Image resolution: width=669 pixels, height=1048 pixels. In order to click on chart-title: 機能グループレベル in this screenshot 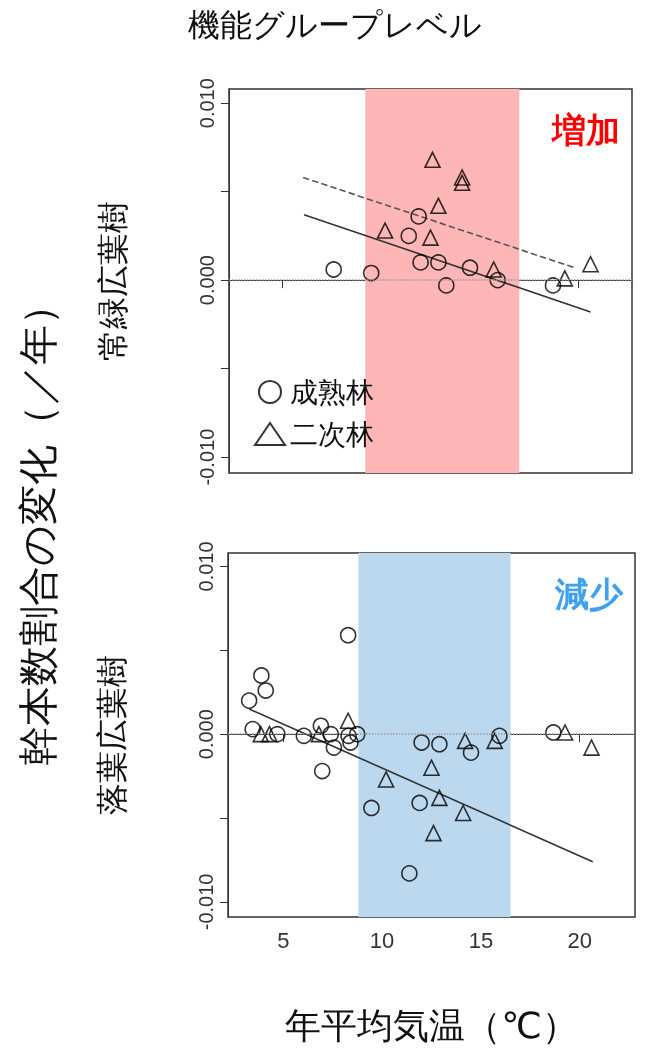, I will do `click(334, 25)`.